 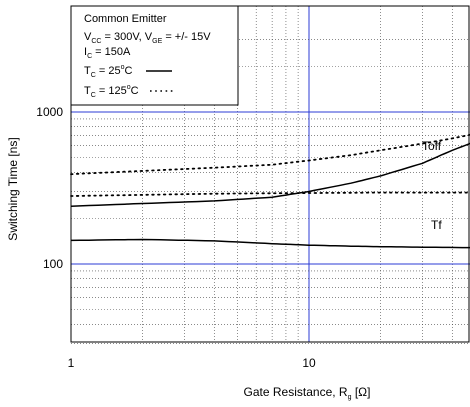 I want to click on legend-line-1: Common Emitter, so click(x=125, y=19).